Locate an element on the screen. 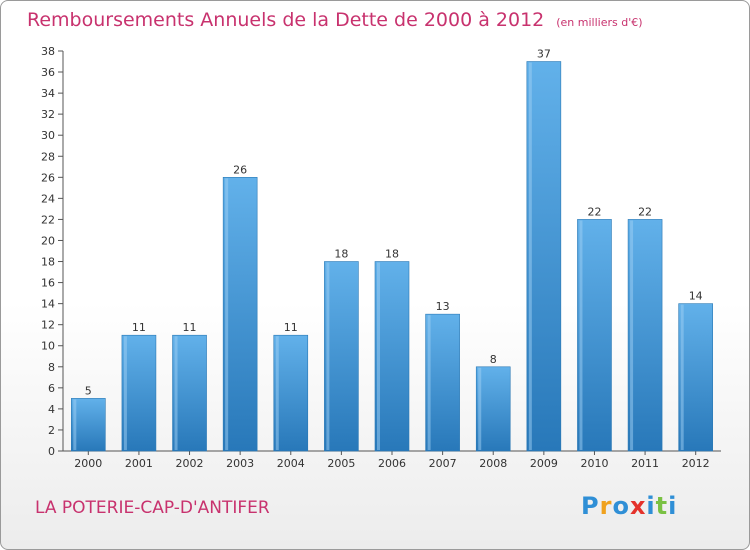 This screenshot has width=750, height=550. y-tick-label: 28 is located at coordinates (48, 156).